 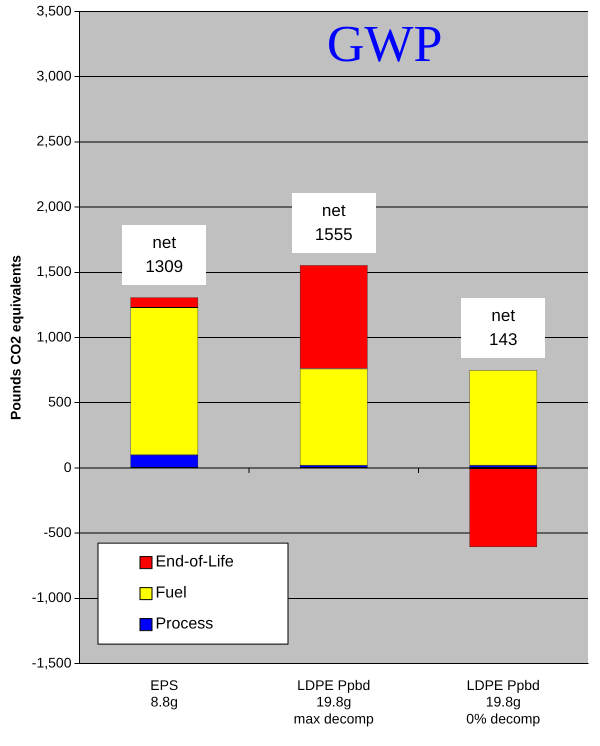 I want to click on x-tick-label: LDPE Ppbd 19.8g max decomp, so click(x=334, y=701).